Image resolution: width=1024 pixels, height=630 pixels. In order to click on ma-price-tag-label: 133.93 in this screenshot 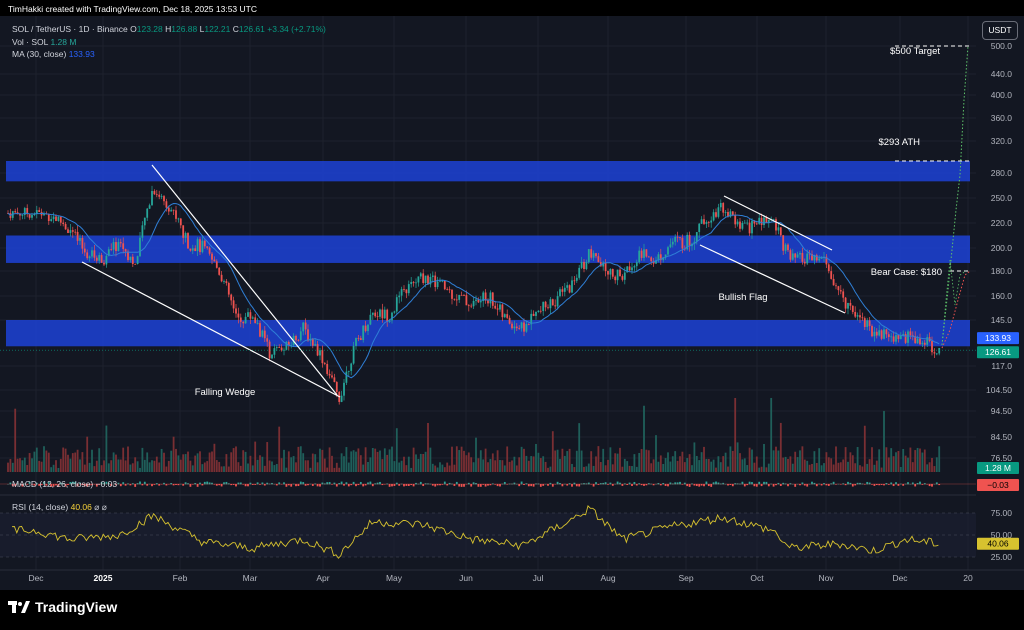, I will do `click(998, 338)`.